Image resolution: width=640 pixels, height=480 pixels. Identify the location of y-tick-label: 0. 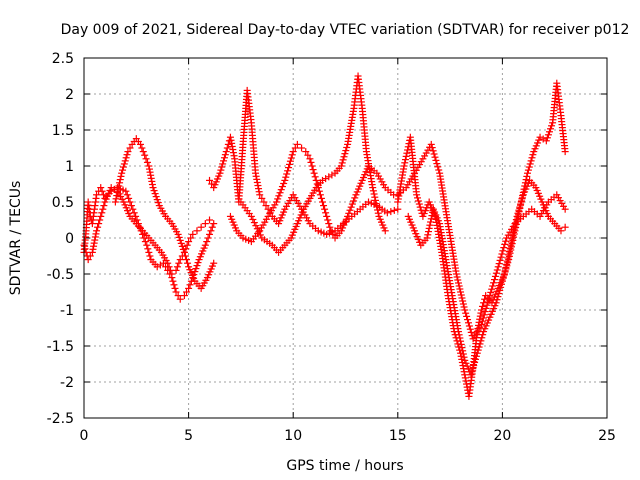
(69, 239).